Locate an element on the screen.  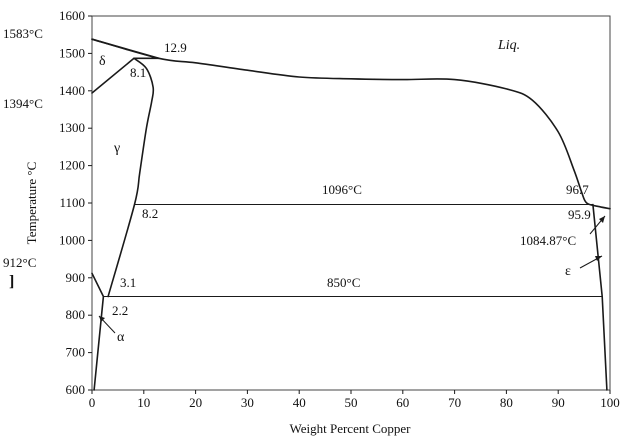
x-tick-label: 40 is located at coordinates (299, 402).